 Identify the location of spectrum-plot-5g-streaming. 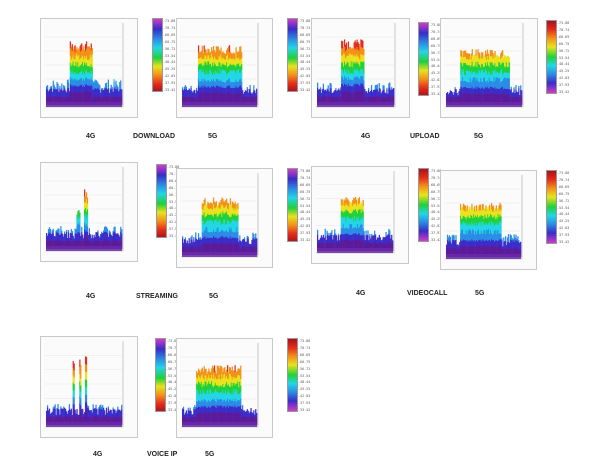
(224, 218).